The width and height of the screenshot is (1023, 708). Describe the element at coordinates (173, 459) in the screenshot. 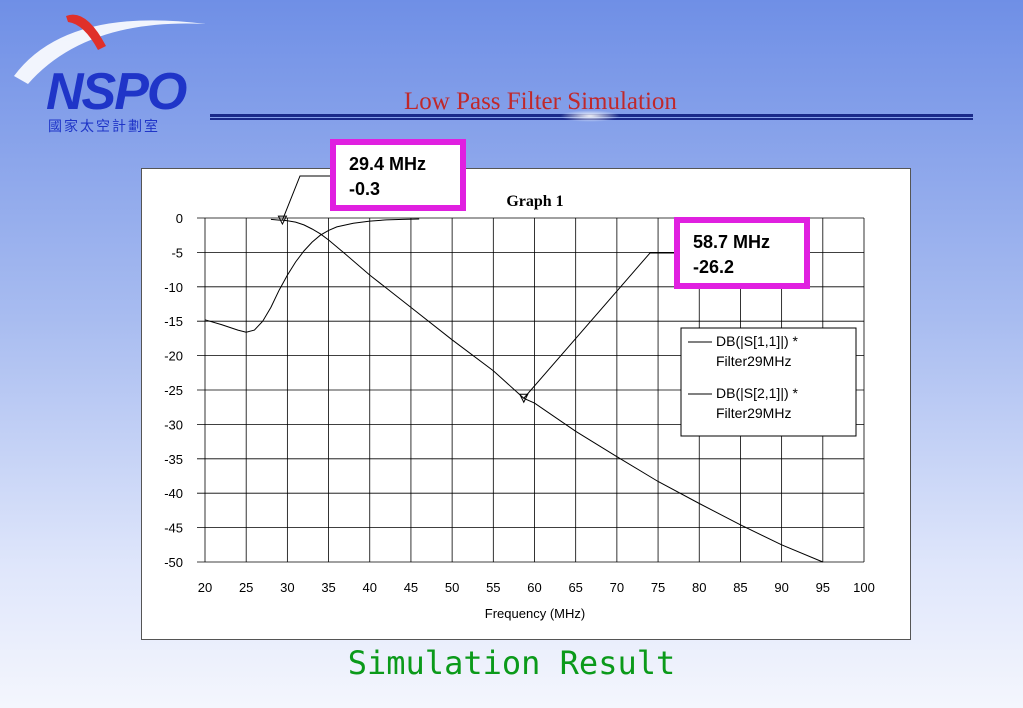

I see `y-tick-label: -35` at that location.